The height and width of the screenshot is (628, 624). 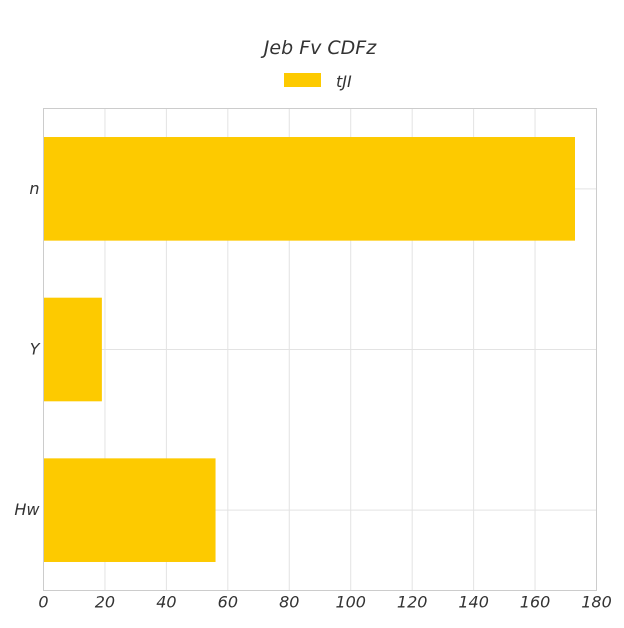 I want to click on legend: tJI, so click(x=318, y=81).